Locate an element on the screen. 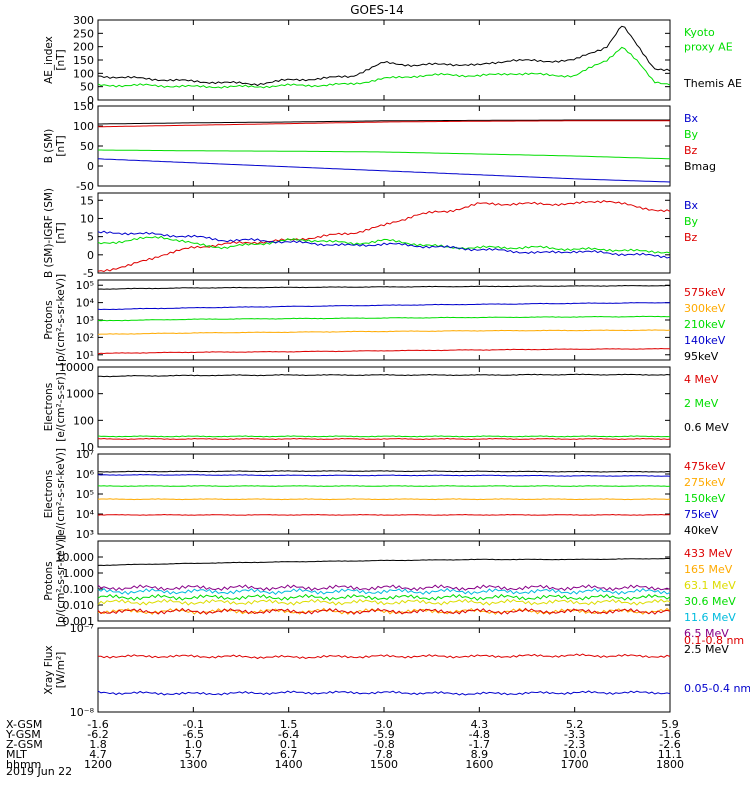 Image resolution: width=750 pixels, height=800 pixels. axis-row-value: 1200 is located at coordinates (98, 764).